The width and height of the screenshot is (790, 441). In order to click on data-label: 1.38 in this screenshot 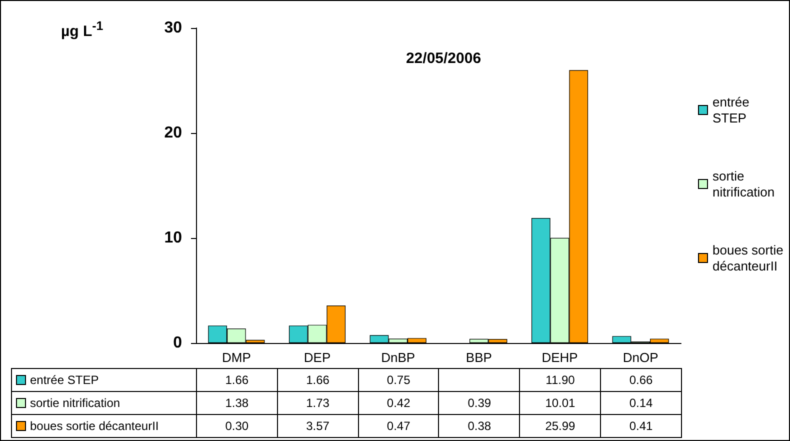, I will do `click(237, 403)`.